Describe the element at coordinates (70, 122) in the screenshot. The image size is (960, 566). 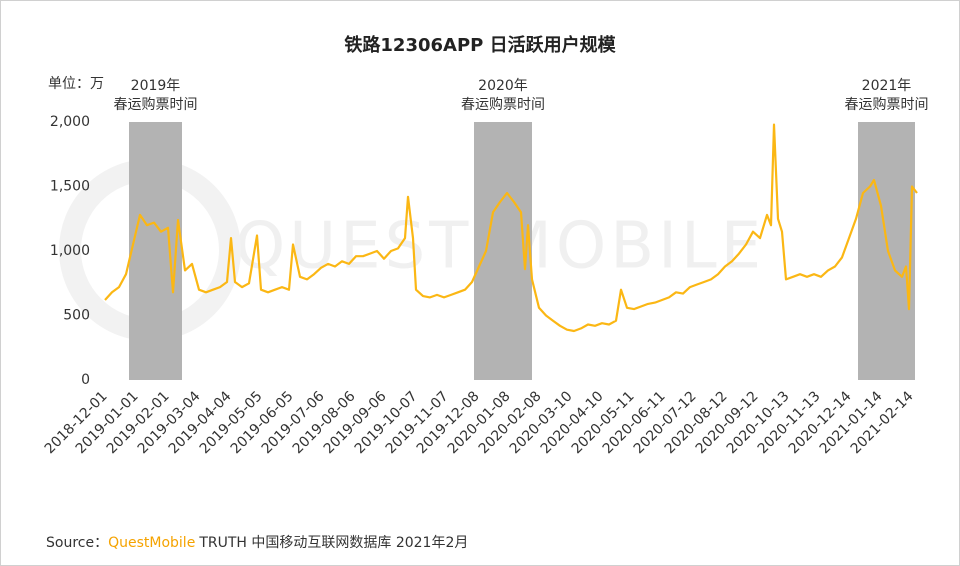
I see `y-tick-label: 2,000` at that location.